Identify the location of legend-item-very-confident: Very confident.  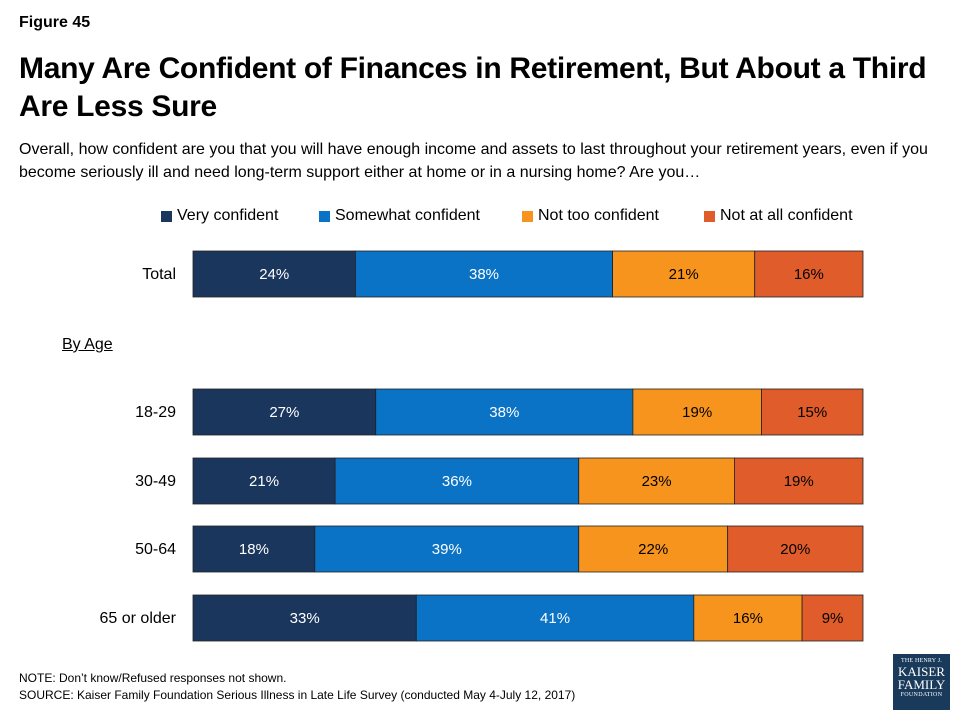
(219, 216).